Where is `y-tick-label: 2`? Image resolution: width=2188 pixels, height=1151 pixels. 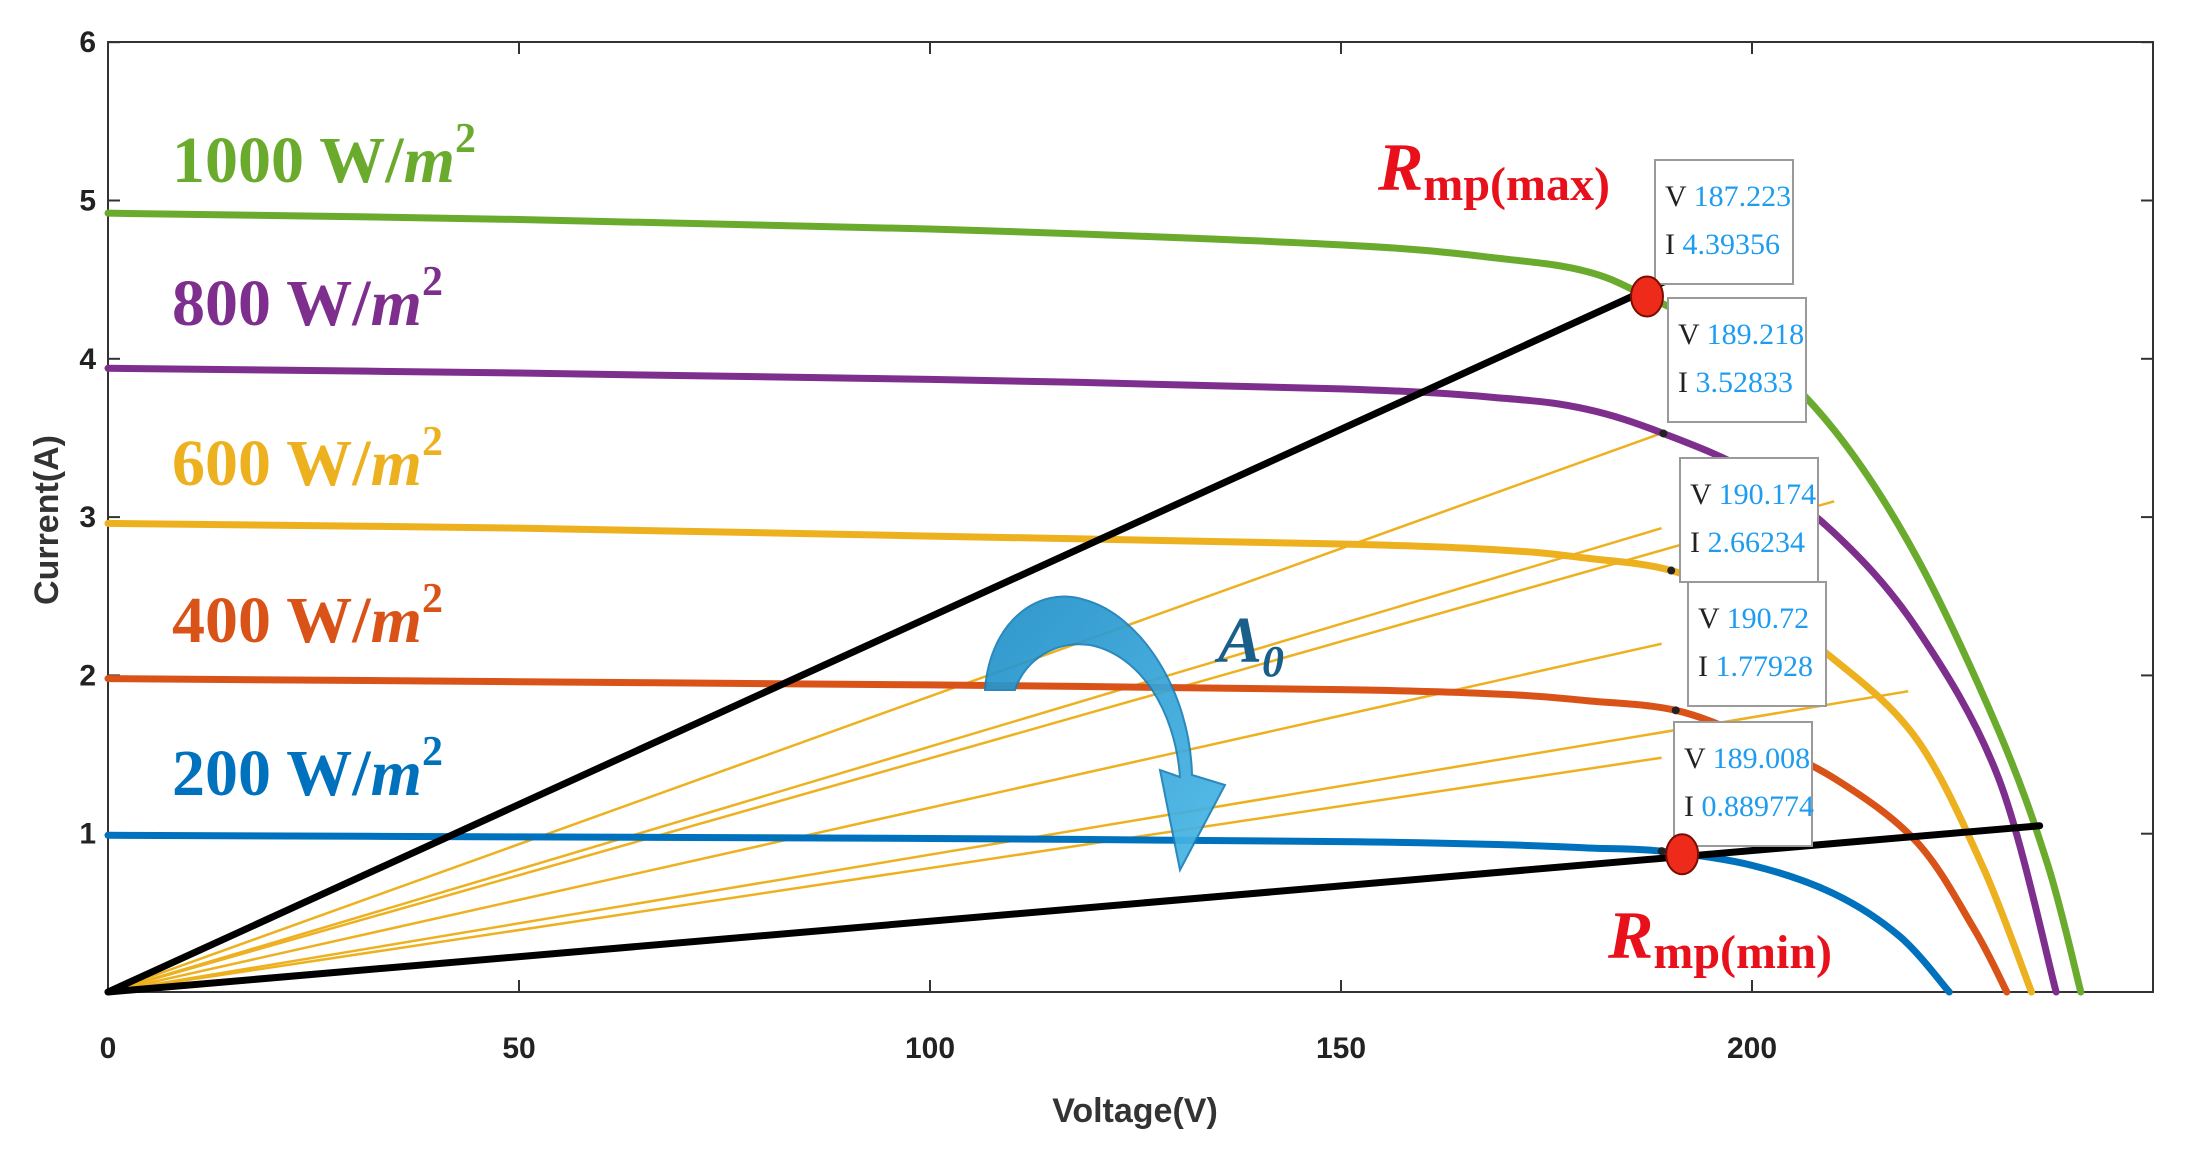 y-tick-label: 2 is located at coordinates (87, 675).